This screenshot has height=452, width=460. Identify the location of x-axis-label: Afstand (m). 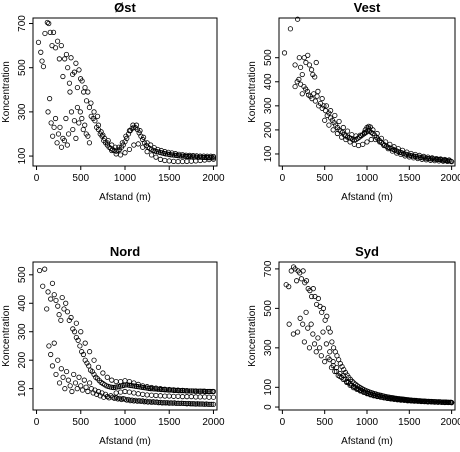
(125, 441).